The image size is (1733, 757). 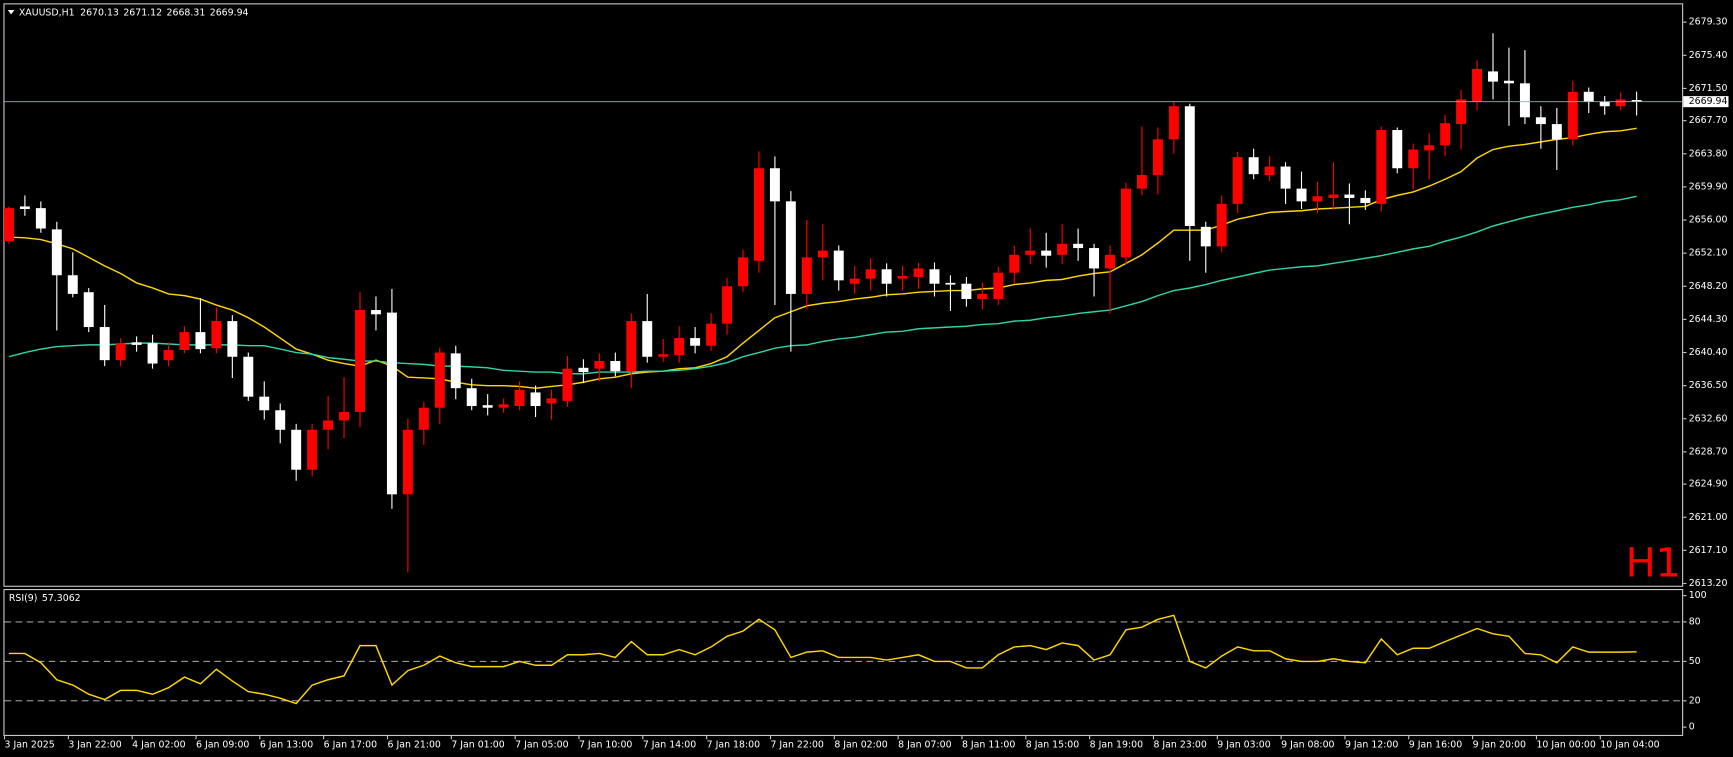 What do you see at coordinates (229, 12) in the screenshot?
I see `close-value: 2669.94` at bounding box center [229, 12].